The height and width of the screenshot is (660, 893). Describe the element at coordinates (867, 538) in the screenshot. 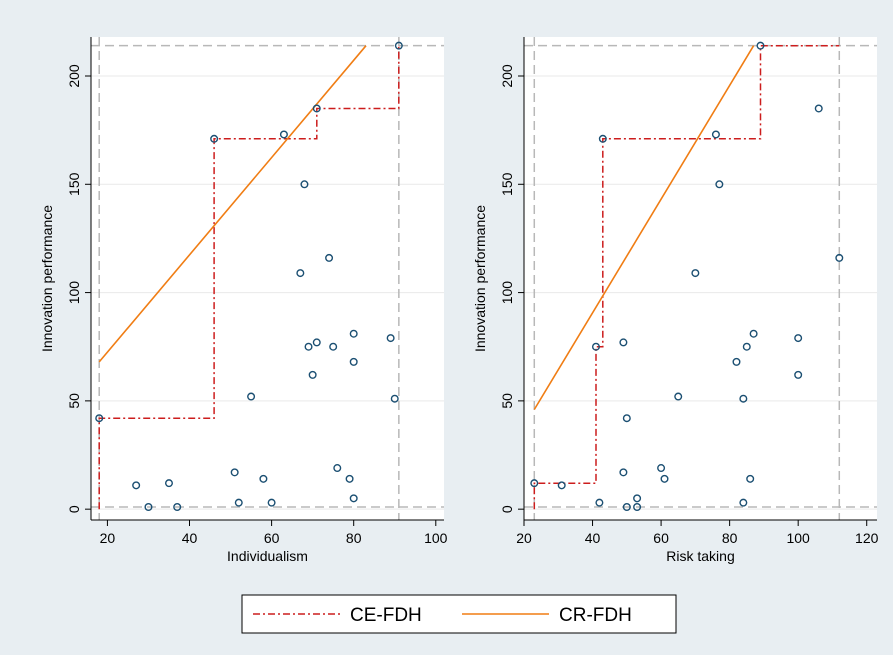

I see `x-tick-label: 120` at that location.